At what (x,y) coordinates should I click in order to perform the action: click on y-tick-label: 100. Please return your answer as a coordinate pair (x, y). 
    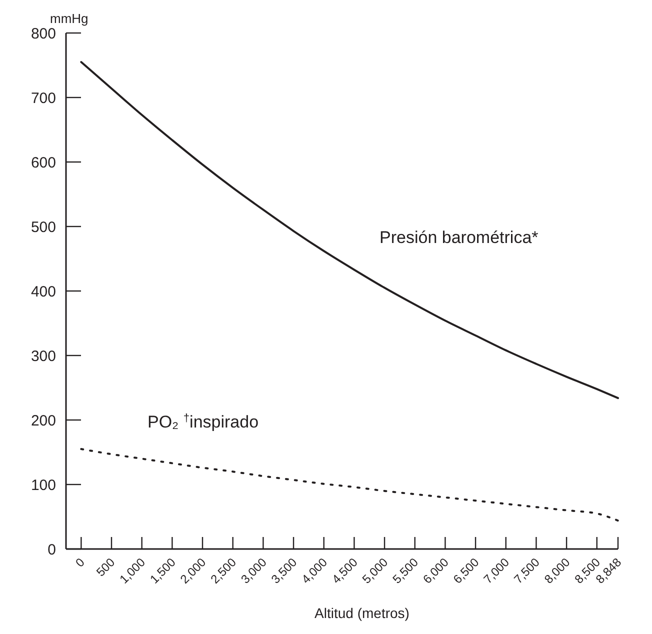
    Looking at the image, I should click on (43, 485).